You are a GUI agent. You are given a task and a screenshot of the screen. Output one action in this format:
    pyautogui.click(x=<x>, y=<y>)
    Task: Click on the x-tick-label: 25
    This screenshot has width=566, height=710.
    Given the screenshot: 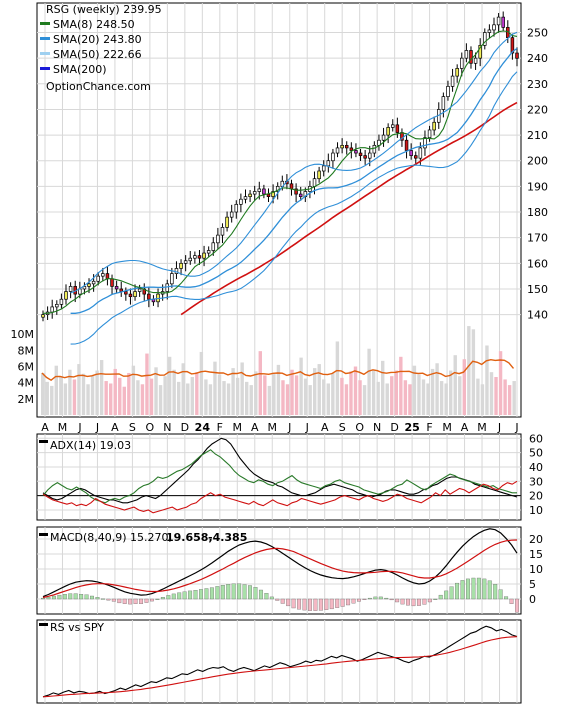 What is the action you would take?
    pyautogui.click(x=411, y=427)
    